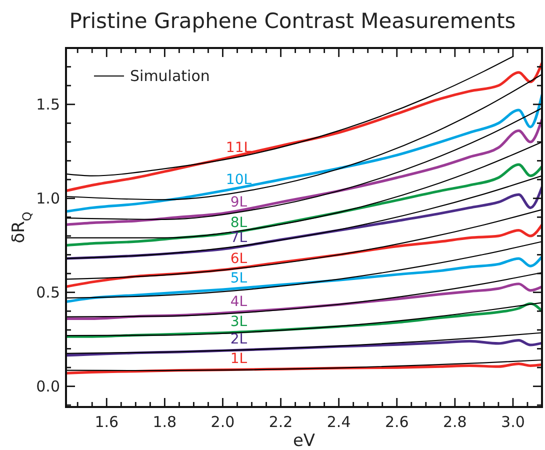 This screenshot has width=545, height=450. I want to click on series-label: 2L, so click(239, 340).